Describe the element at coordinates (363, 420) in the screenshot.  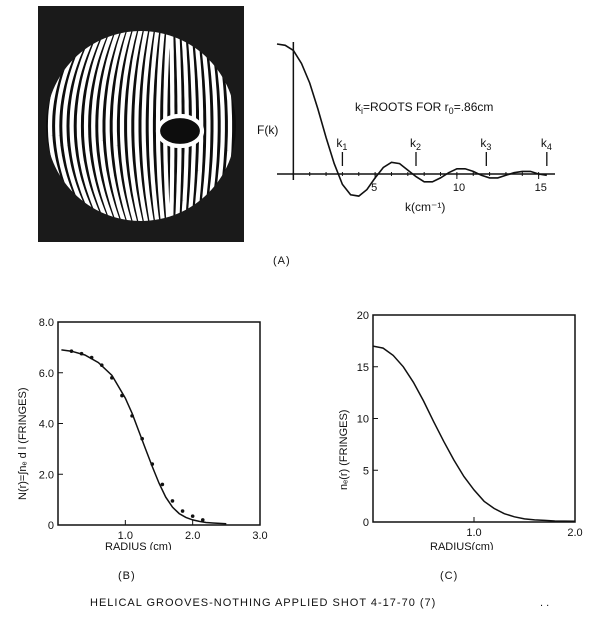
I see `y-tick-label: 10` at that location.